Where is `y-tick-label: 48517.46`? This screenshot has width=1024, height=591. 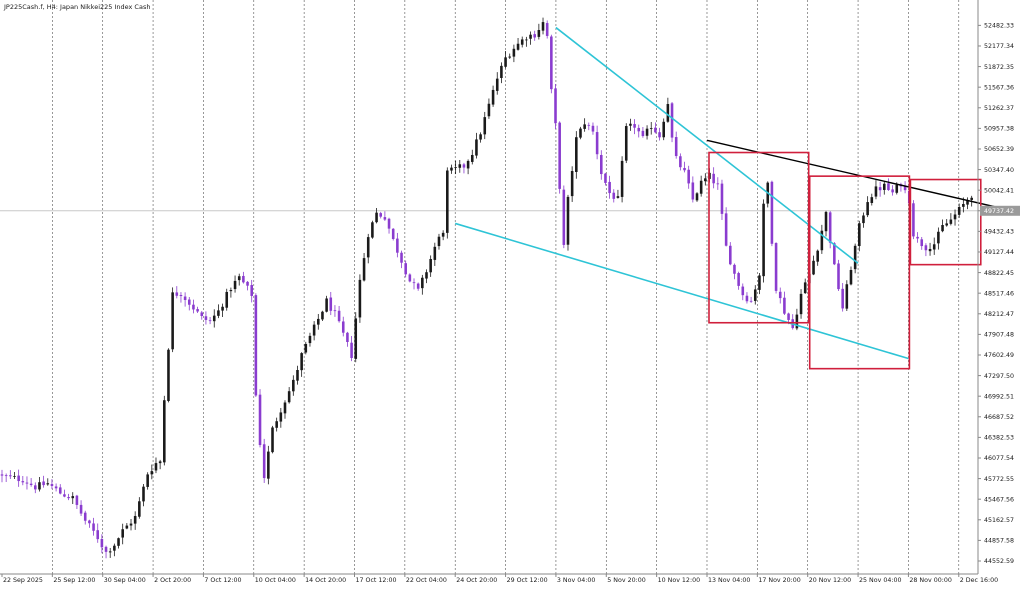
y-tick-label: 48517.46 is located at coordinates (999, 293).